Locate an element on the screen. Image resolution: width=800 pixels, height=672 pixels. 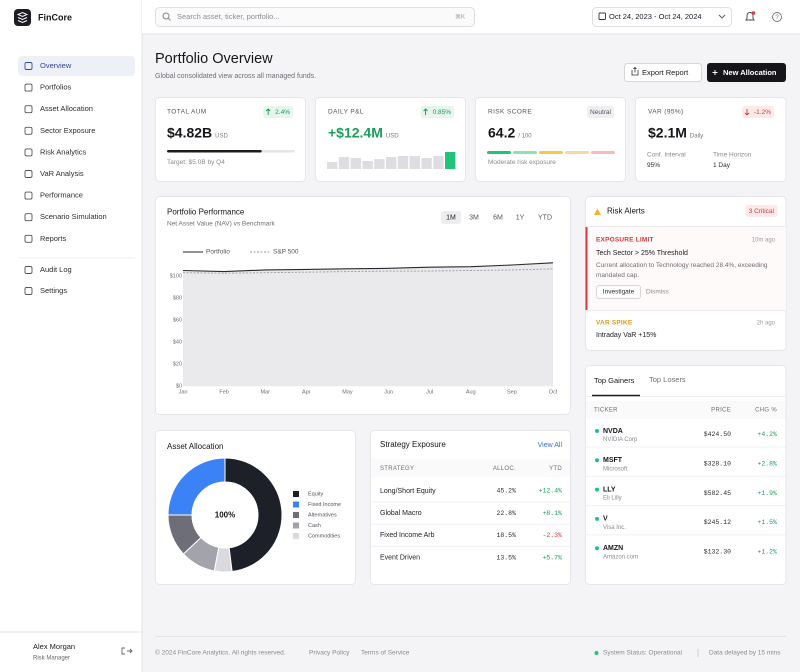
ticker: LLY is located at coordinates (609, 489).